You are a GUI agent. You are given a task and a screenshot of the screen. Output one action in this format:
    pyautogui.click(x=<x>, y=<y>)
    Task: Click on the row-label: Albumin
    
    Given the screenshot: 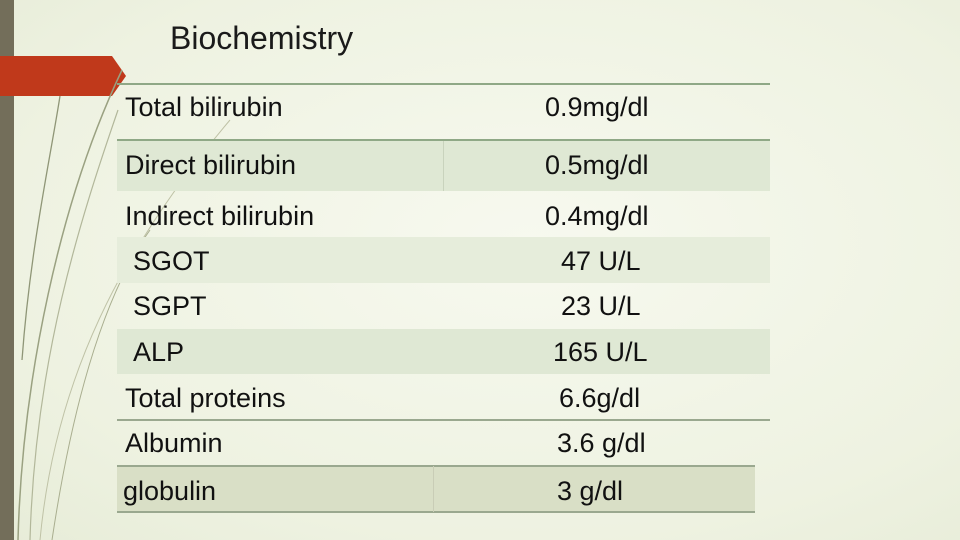 What is the action you would take?
    pyautogui.click(x=174, y=443)
    